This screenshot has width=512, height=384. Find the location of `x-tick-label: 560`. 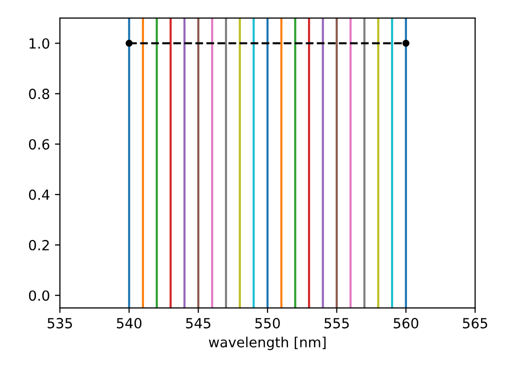

x-tick-label: 560 is located at coordinates (406, 323).